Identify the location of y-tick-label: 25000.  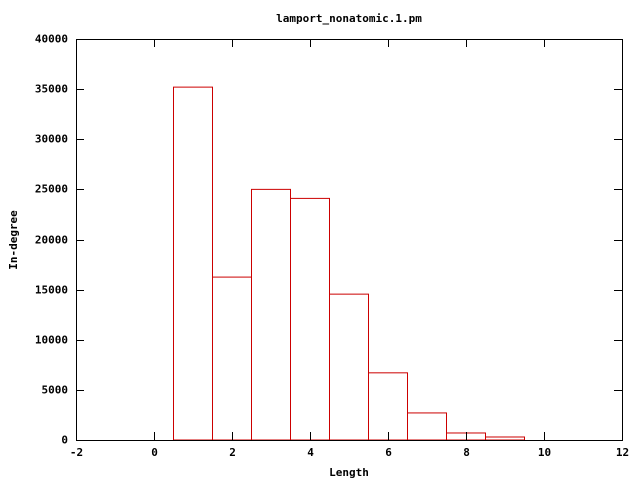
(51, 189).